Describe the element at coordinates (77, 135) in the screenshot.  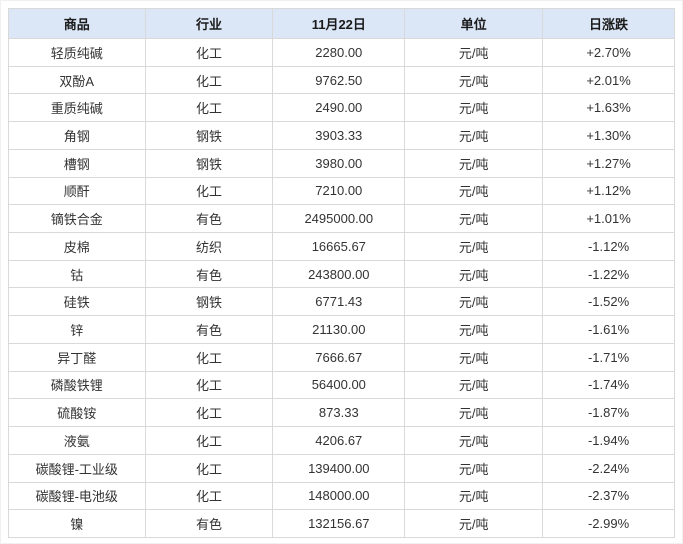
I see `cell-name: 角钢` at that location.